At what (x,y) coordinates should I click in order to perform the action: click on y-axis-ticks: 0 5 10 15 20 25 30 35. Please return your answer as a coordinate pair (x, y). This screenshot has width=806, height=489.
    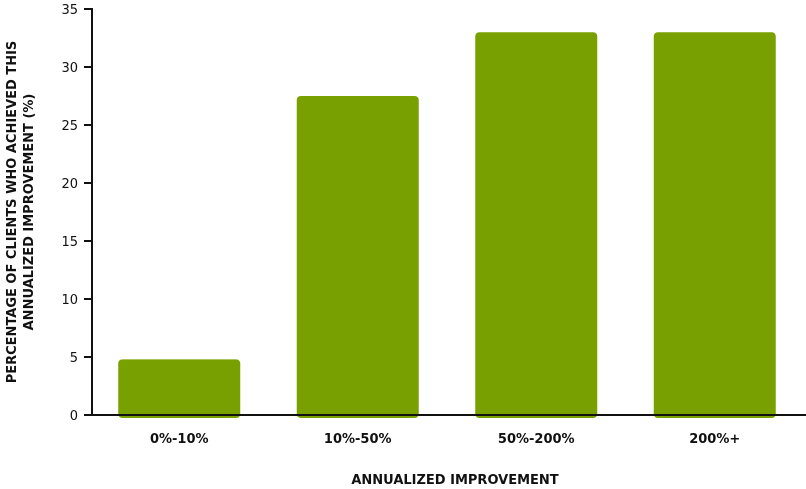
    Looking at the image, I should click on (76, 213).